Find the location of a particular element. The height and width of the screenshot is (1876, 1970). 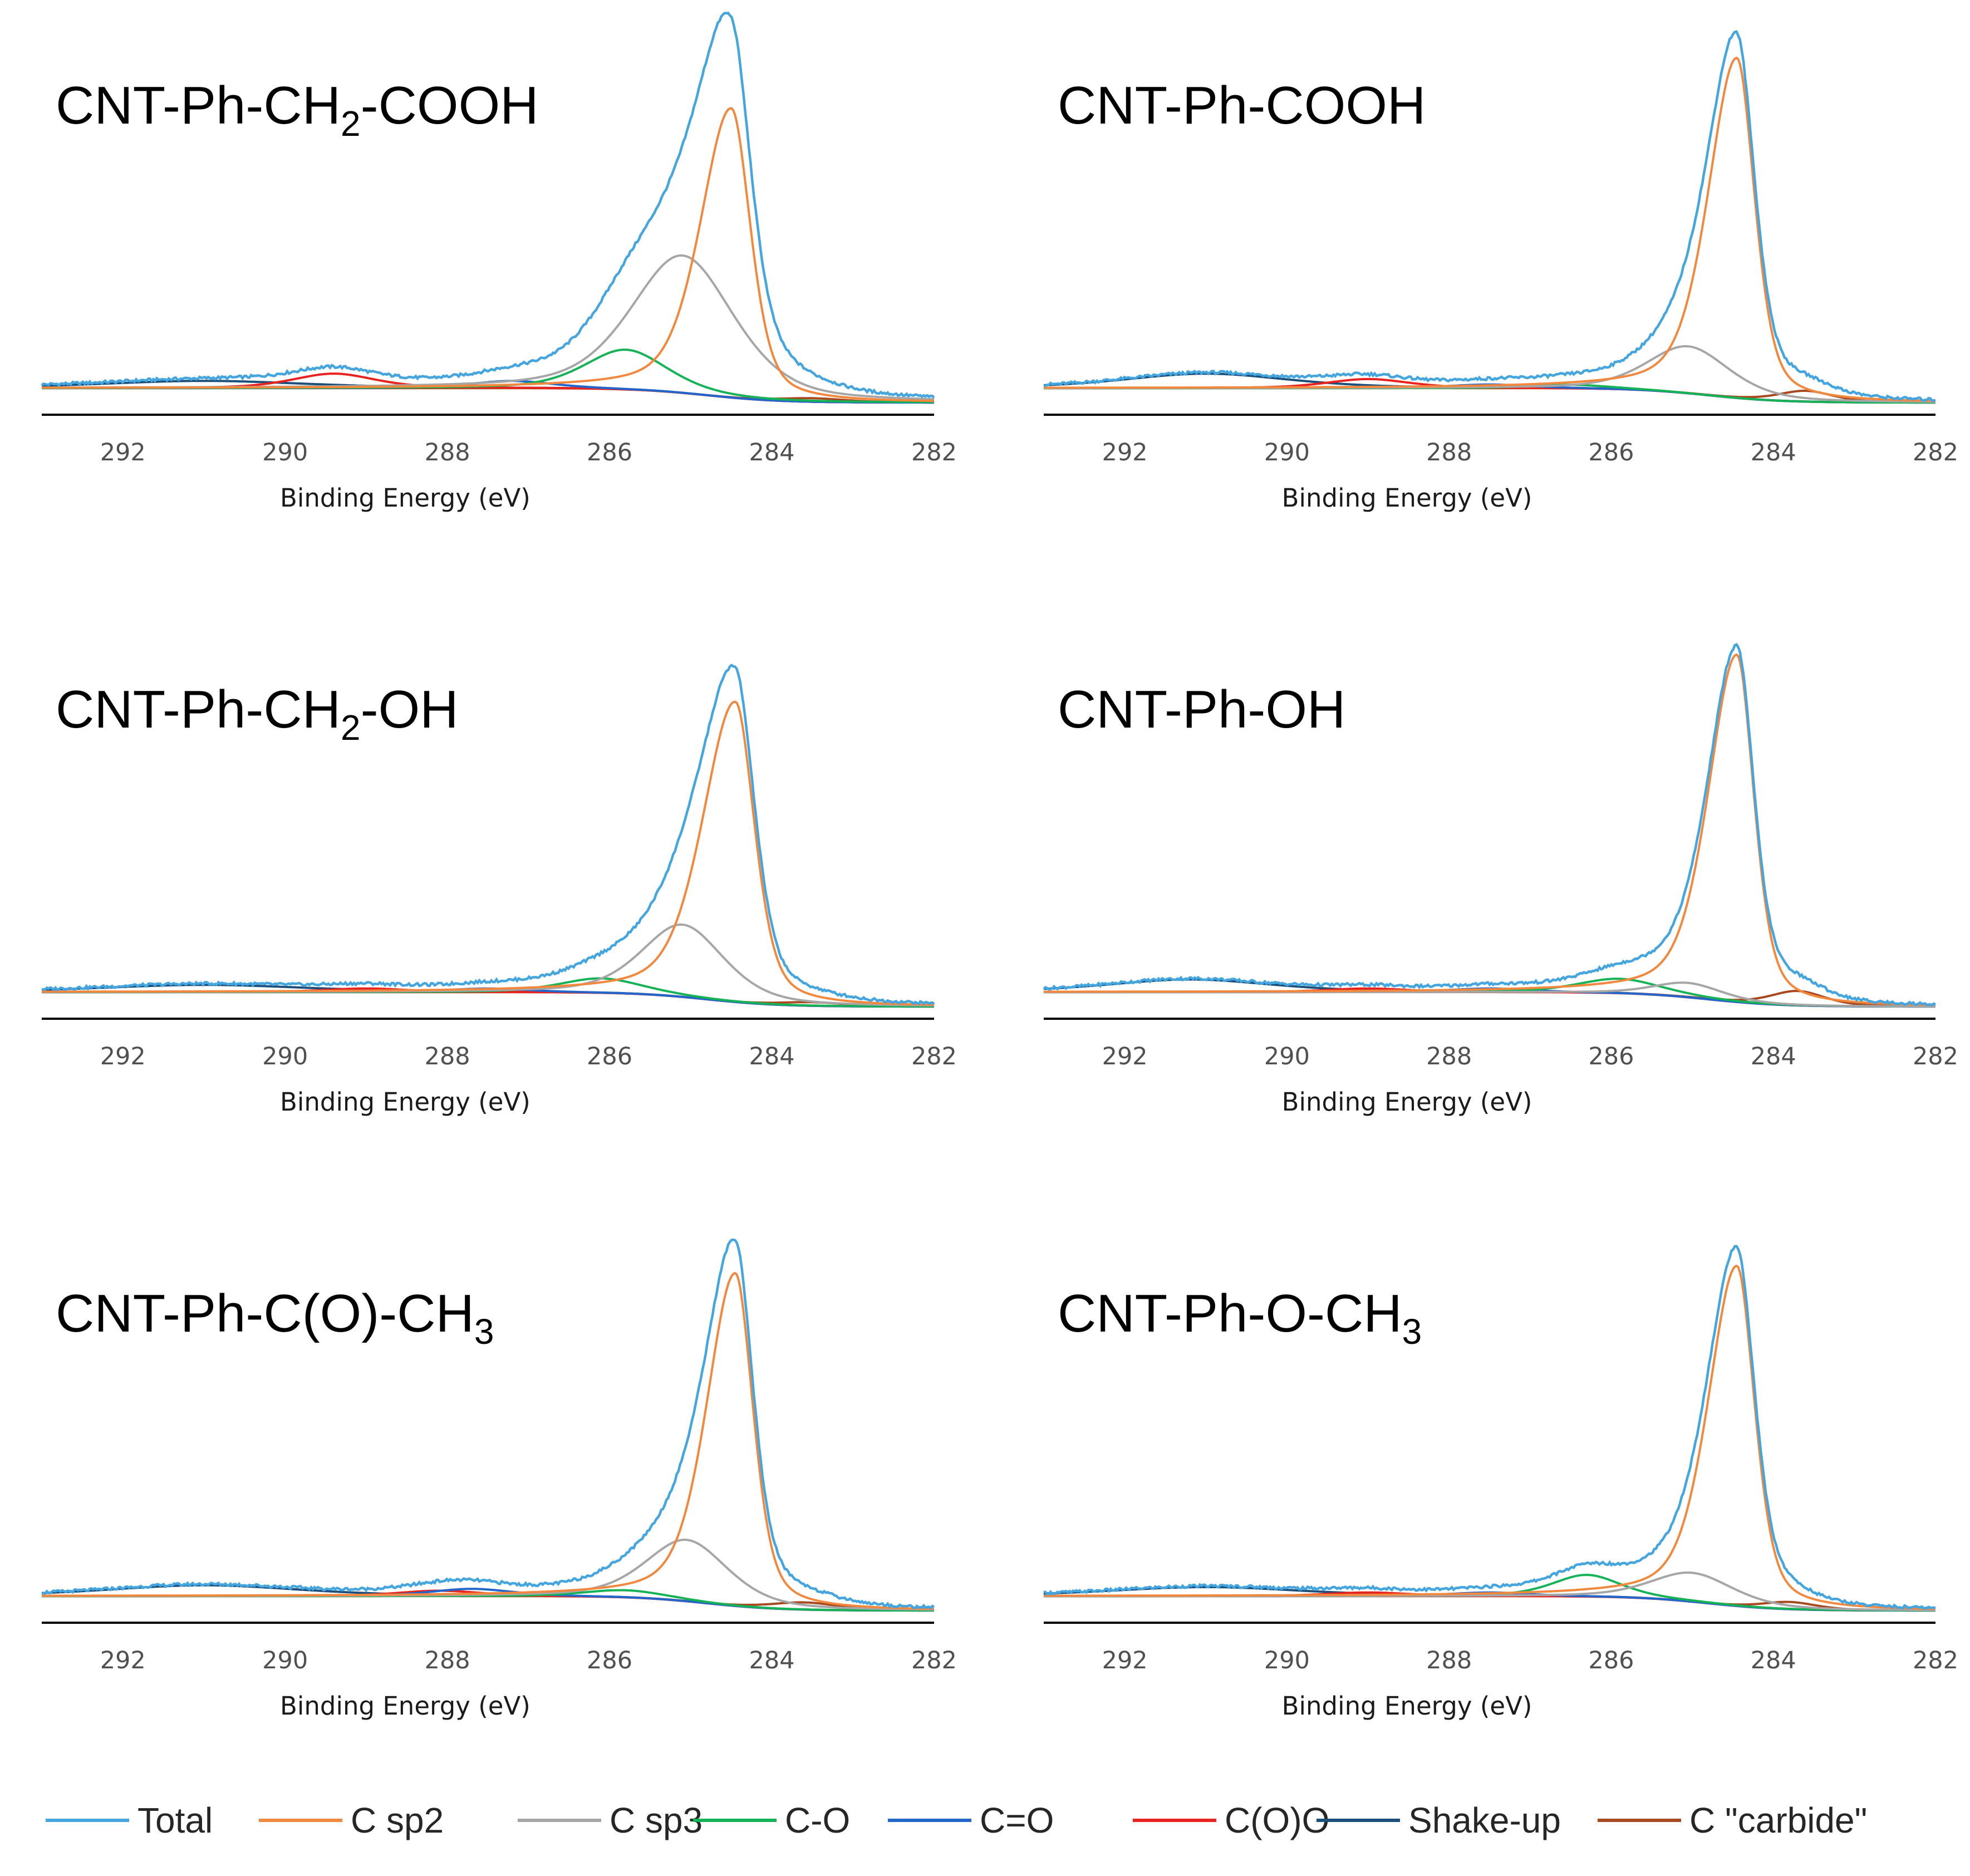

series-total-cooh is located at coordinates (1490, 216).